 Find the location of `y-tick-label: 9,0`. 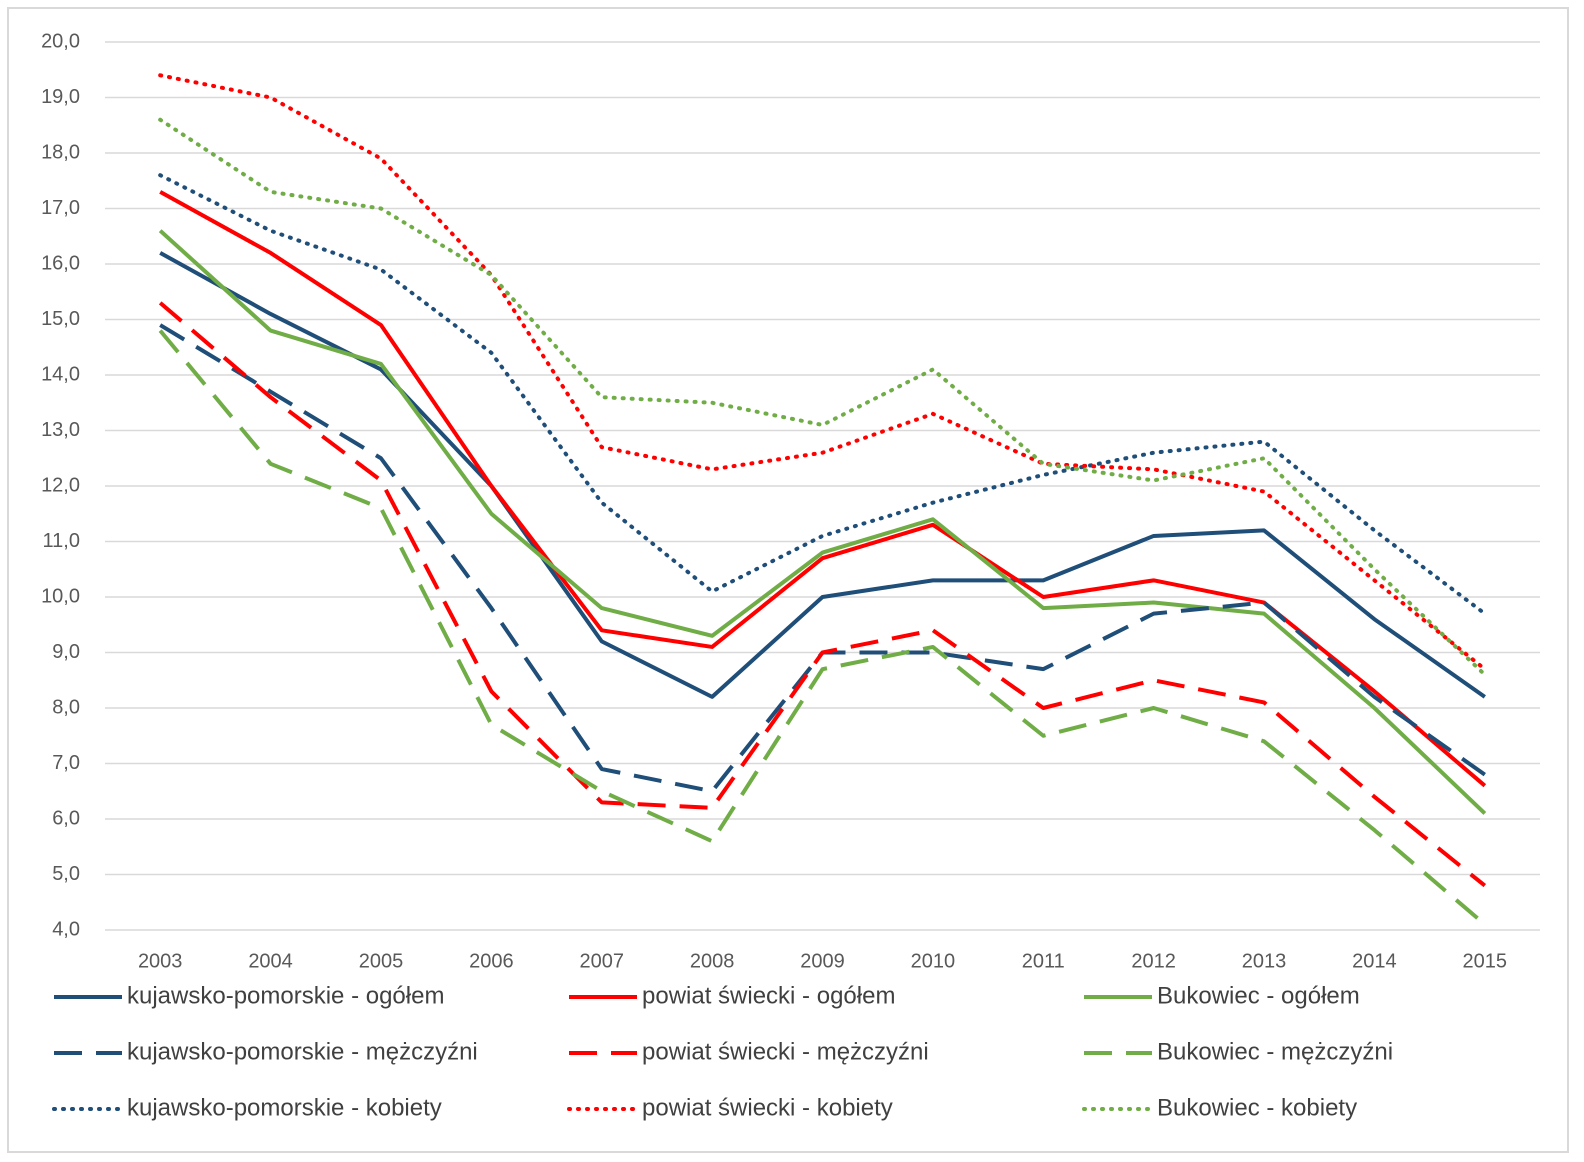

y-tick-label: 9,0 is located at coordinates (66, 652).